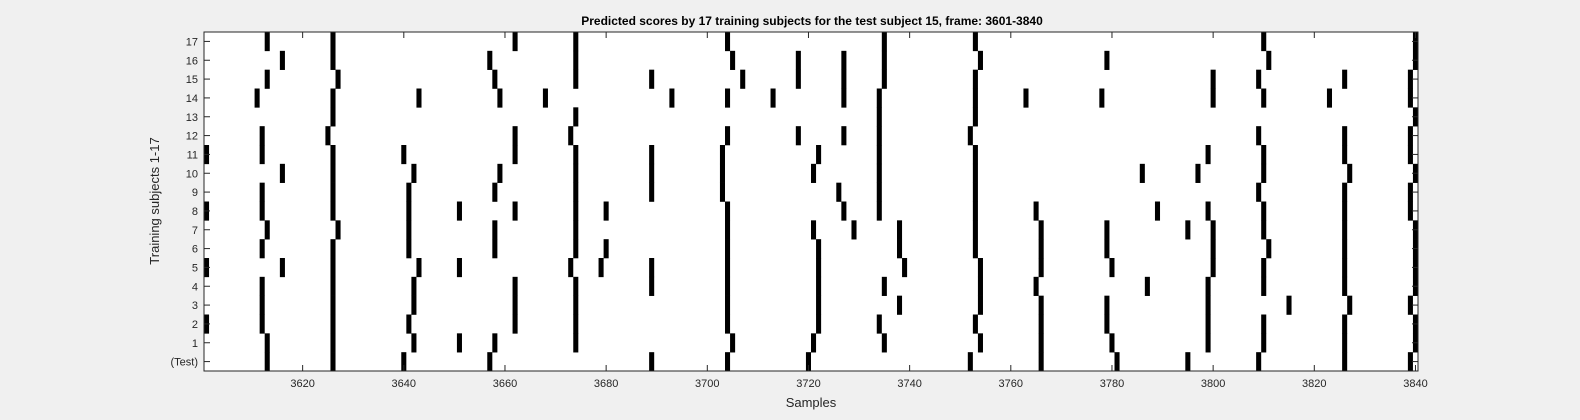 Image resolution: width=1580 pixels, height=420 pixels. Describe the element at coordinates (195, 287) in the screenshot. I see `y-tick-label: 4` at that location.